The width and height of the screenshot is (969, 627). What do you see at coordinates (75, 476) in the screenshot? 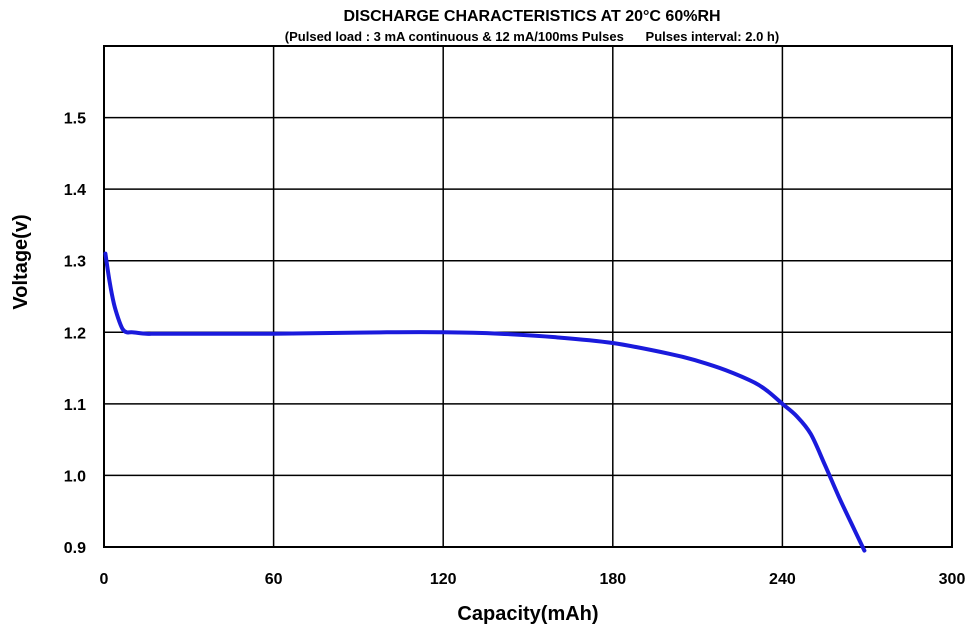
I see `y-tick-label: 1.0` at bounding box center [75, 476].